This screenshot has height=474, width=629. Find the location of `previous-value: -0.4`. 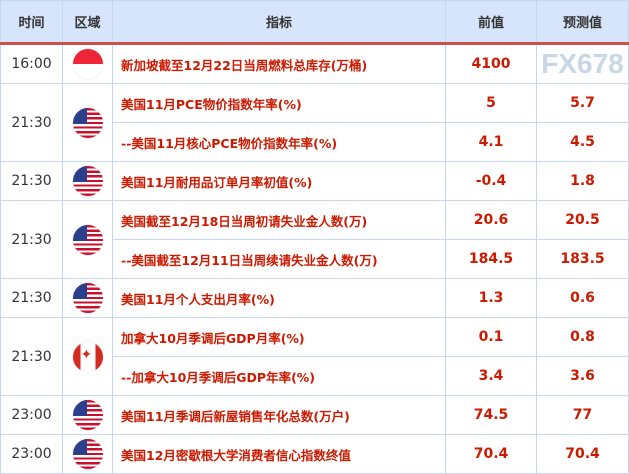

previous-value: -0.4 is located at coordinates (491, 181).